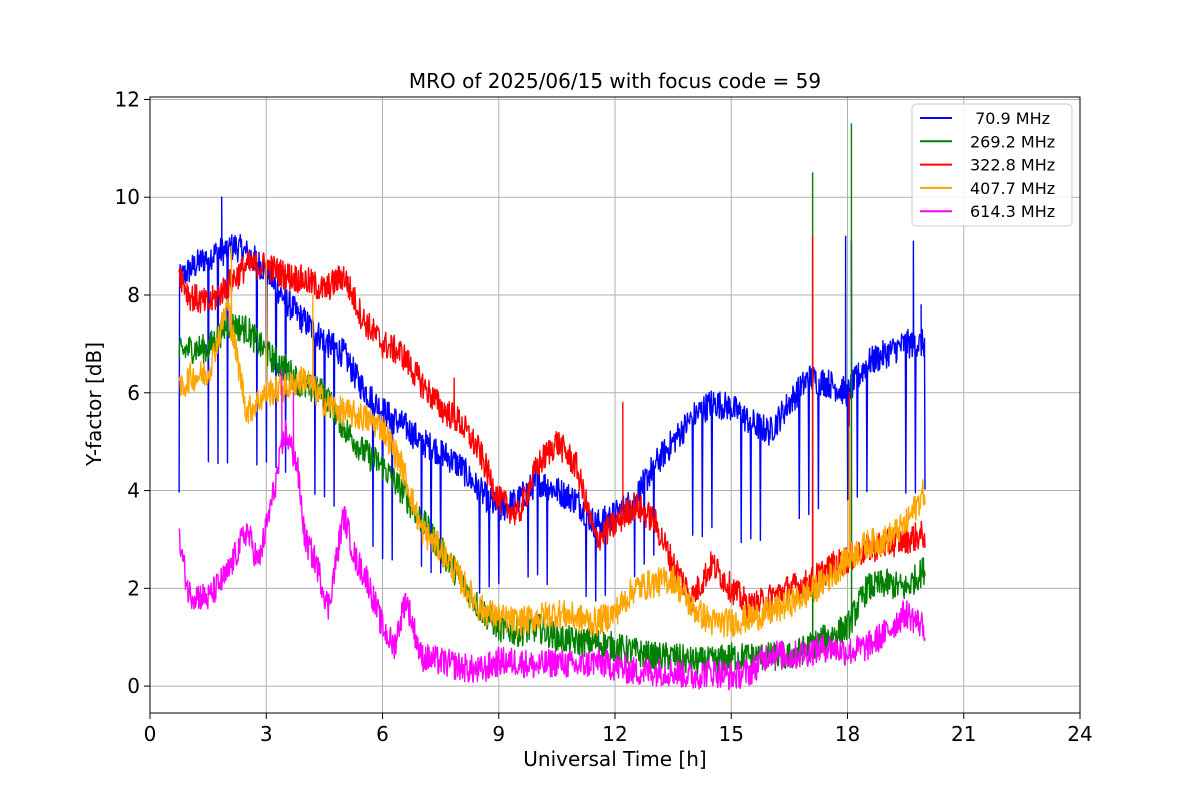 This screenshot has height=800, width=1200. Describe the element at coordinates (847, 734) in the screenshot. I see `x-tick-label: 18` at that location.